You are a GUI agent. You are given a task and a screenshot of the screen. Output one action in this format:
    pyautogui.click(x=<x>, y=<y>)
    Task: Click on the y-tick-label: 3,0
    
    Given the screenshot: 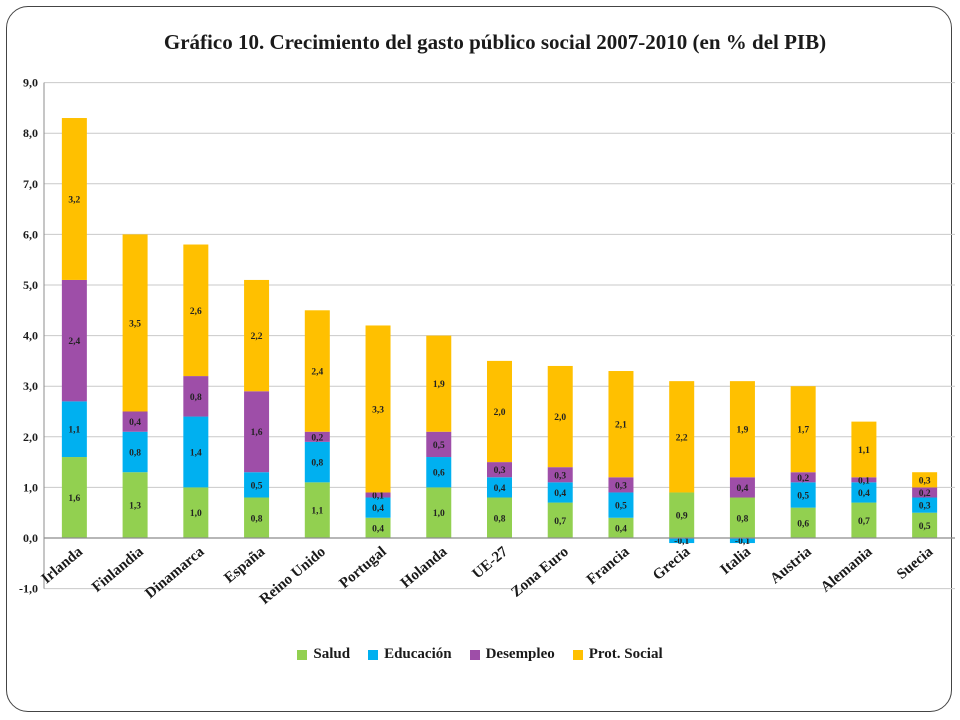 What is the action you would take?
    pyautogui.click(x=30, y=386)
    